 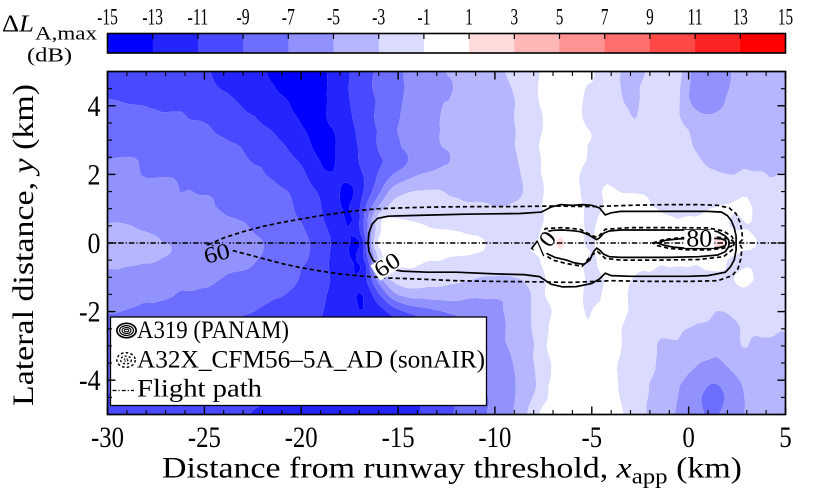 What do you see at coordinates (650, 17) in the screenshot?
I see `svg-text: 9` at bounding box center [650, 17].